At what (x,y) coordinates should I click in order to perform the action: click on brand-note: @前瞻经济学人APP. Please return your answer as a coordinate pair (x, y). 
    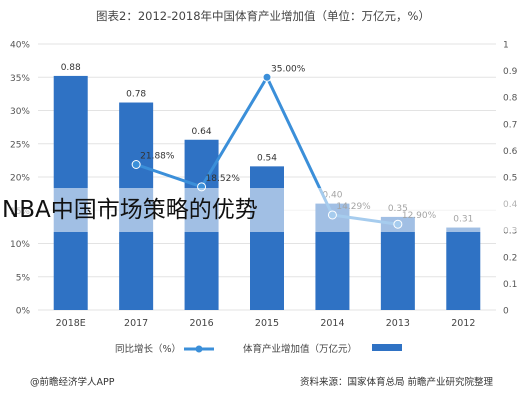
    Looking at the image, I should click on (72, 382).